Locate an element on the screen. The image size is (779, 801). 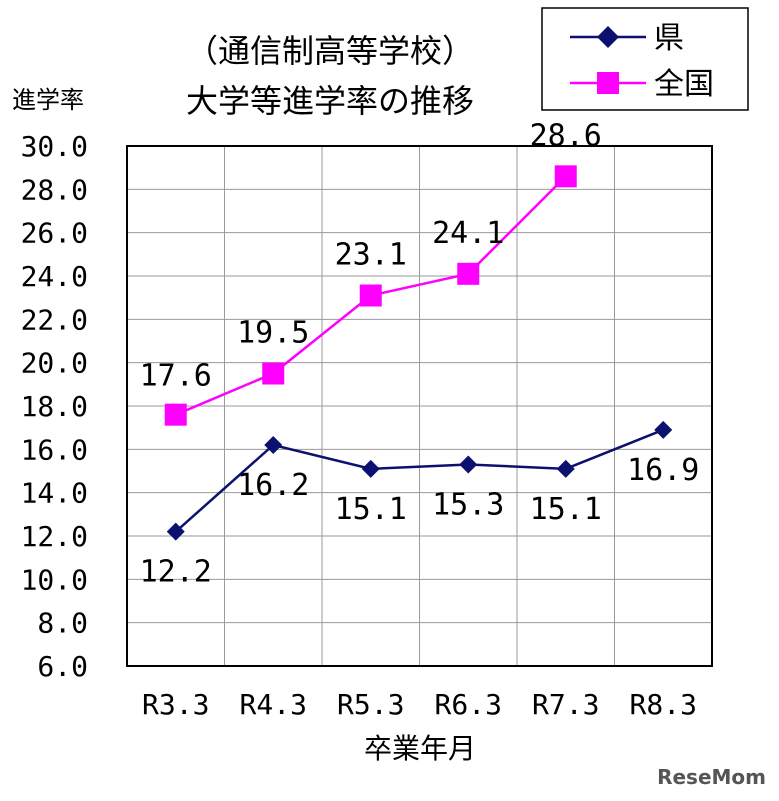
y-tick-label: 18.0 is located at coordinates (54, 406).